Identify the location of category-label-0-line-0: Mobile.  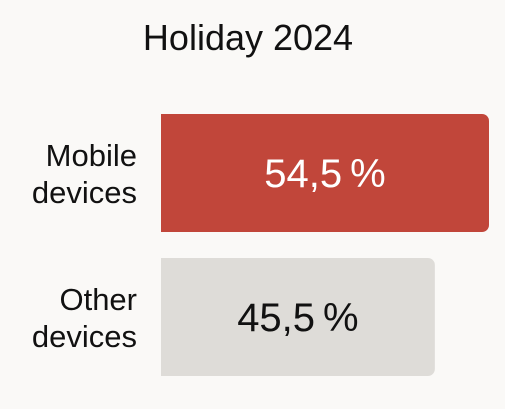
(91, 155).